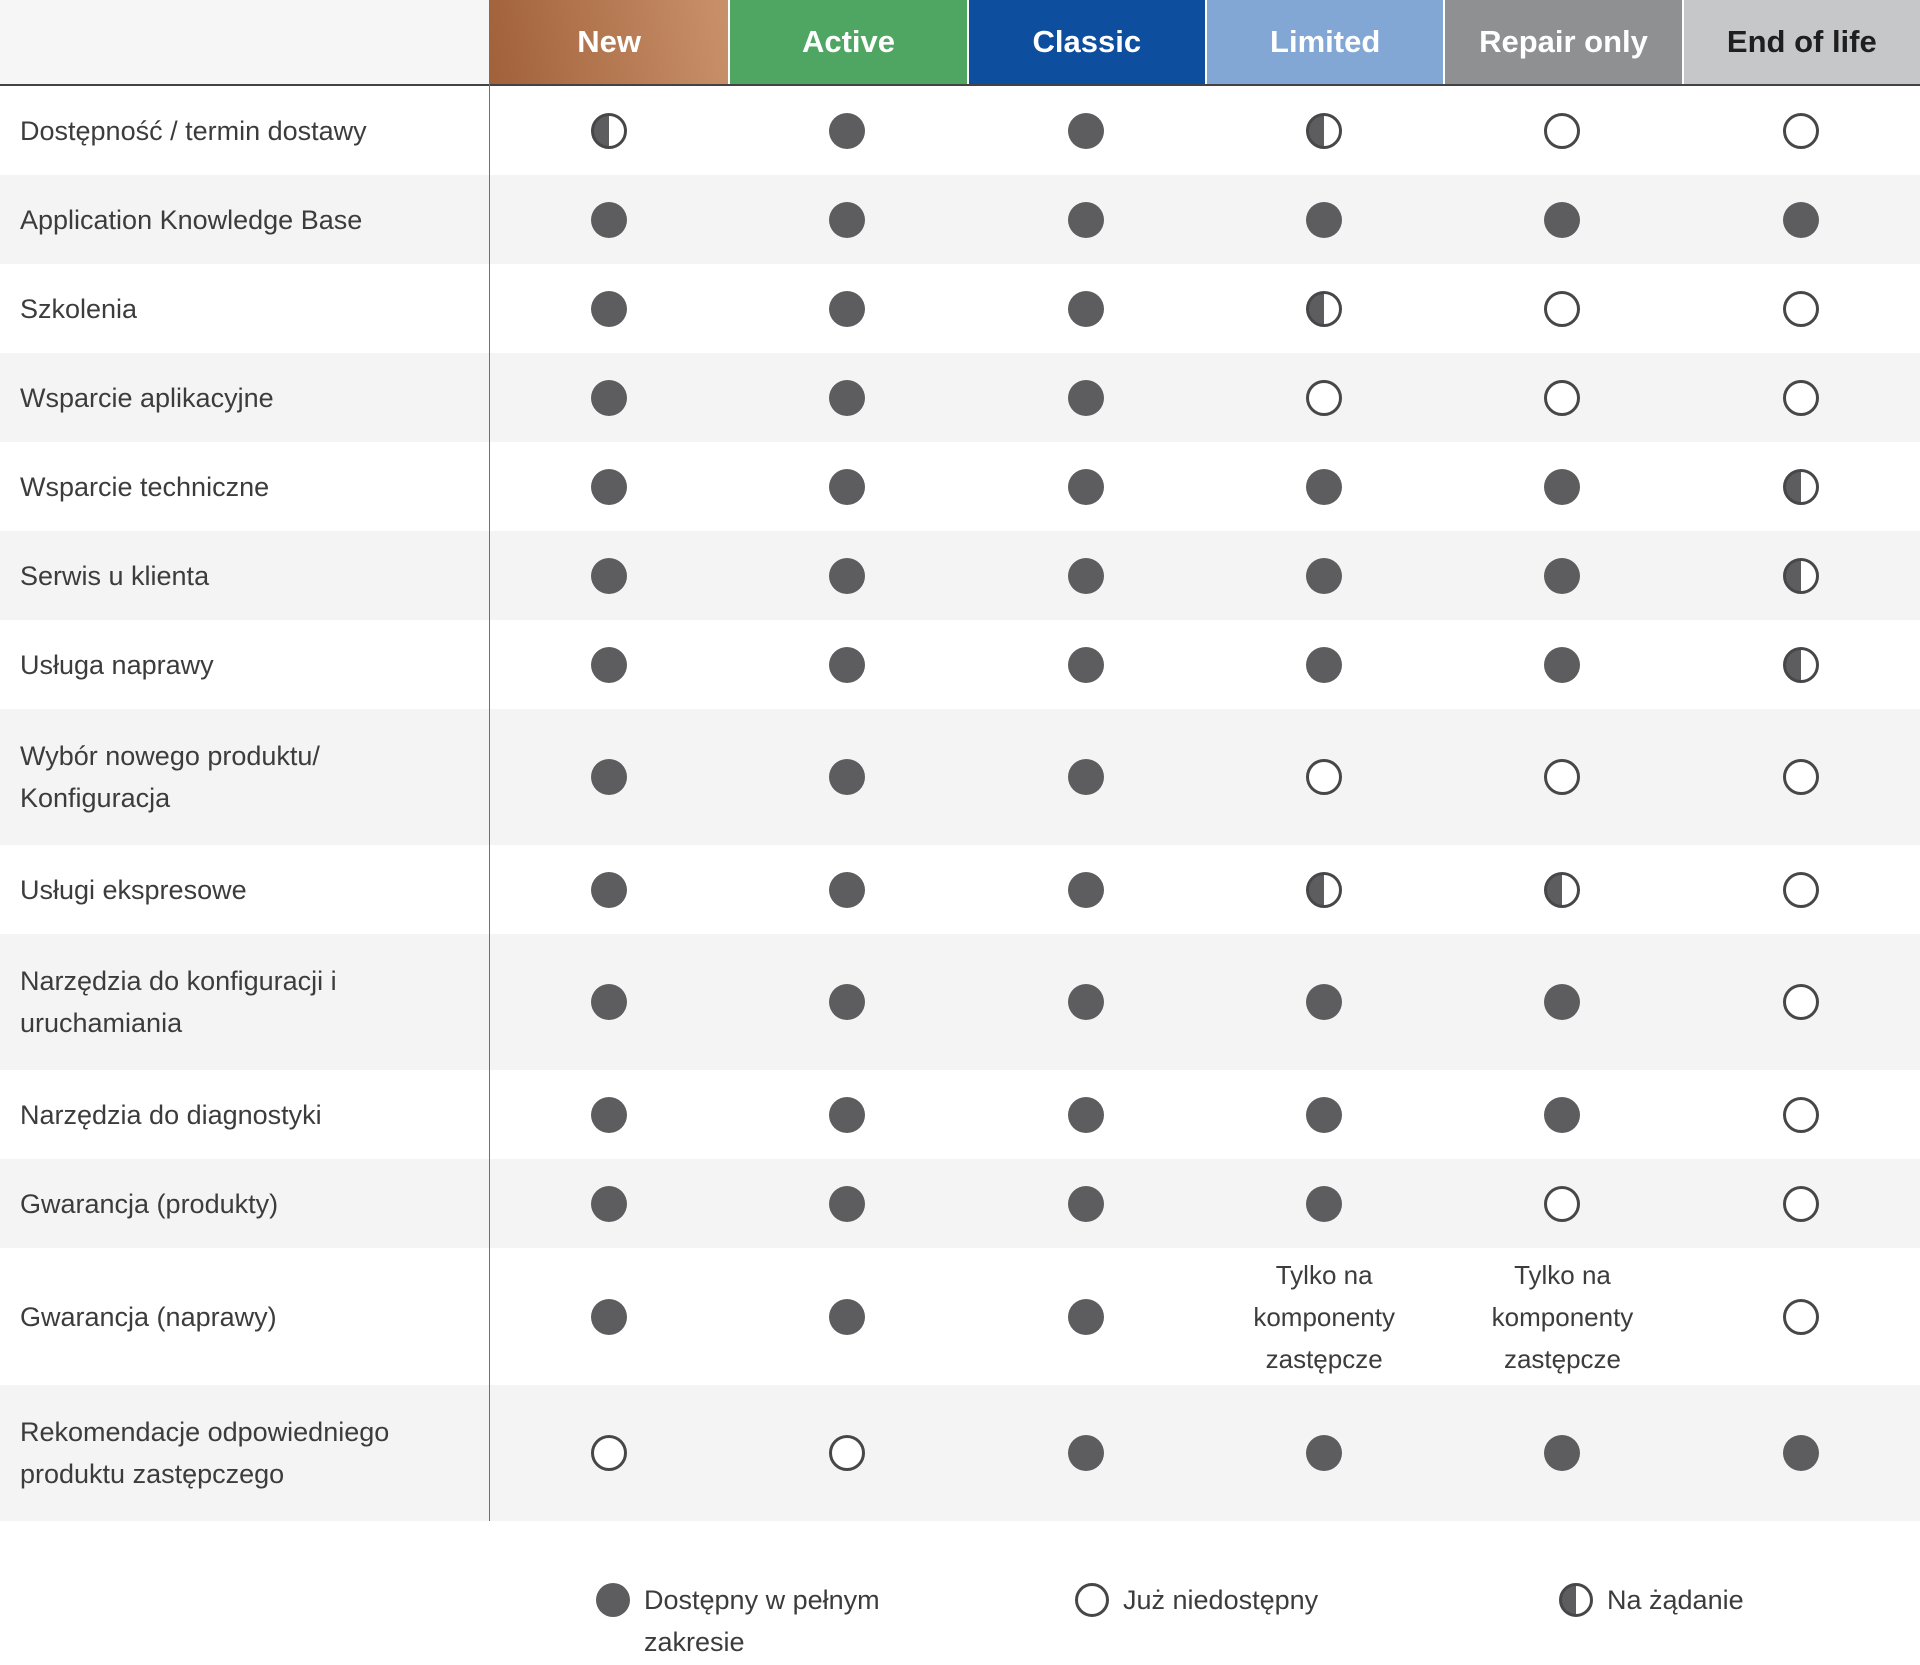 The image size is (1920, 1665). I want to click on phase-header-classic: Classic, so click(1085, 42).